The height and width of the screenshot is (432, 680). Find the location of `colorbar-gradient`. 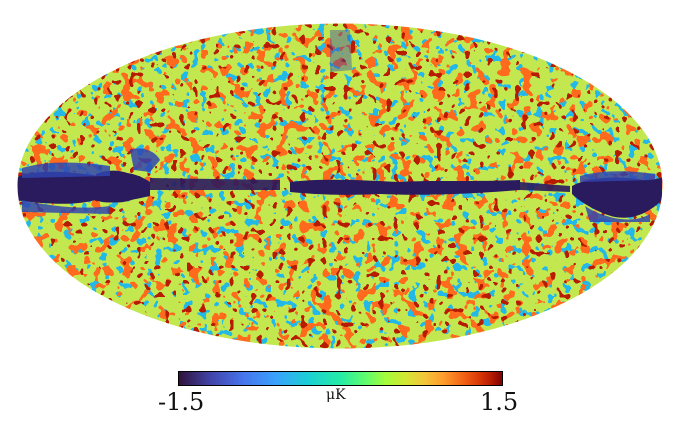

colorbar-gradient is located at coordinates (340, 378).